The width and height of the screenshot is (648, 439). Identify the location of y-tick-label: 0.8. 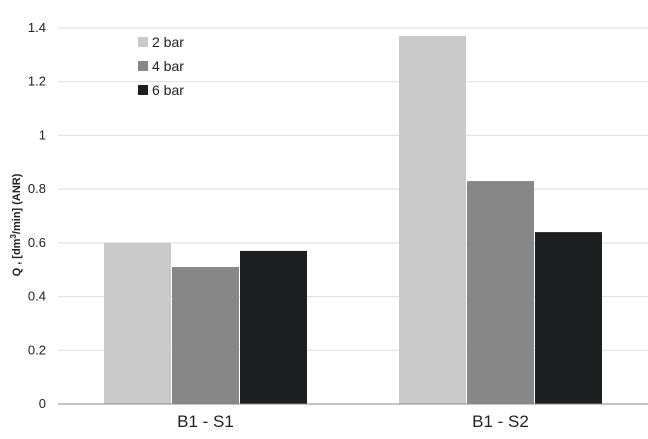
(37, 188).